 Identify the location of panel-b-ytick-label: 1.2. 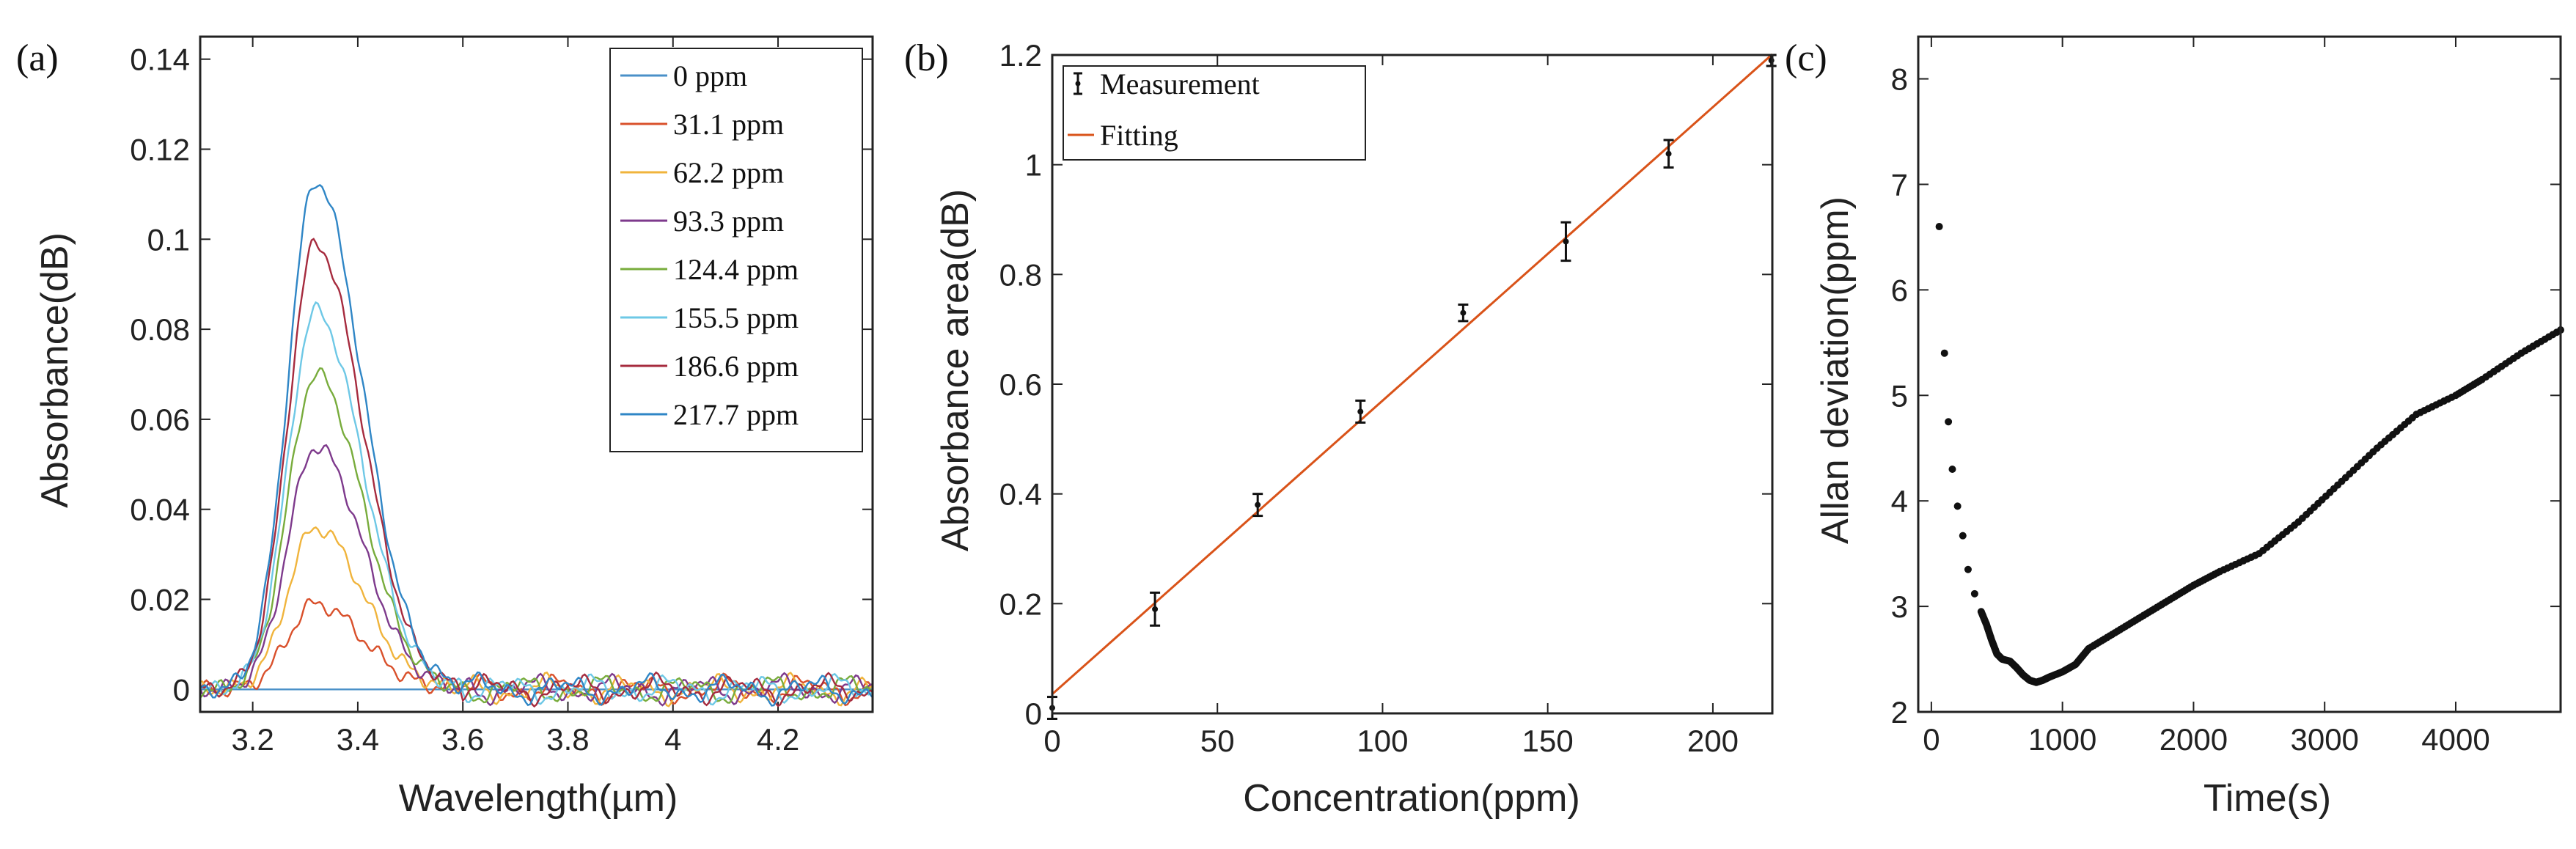
(1021, 55).